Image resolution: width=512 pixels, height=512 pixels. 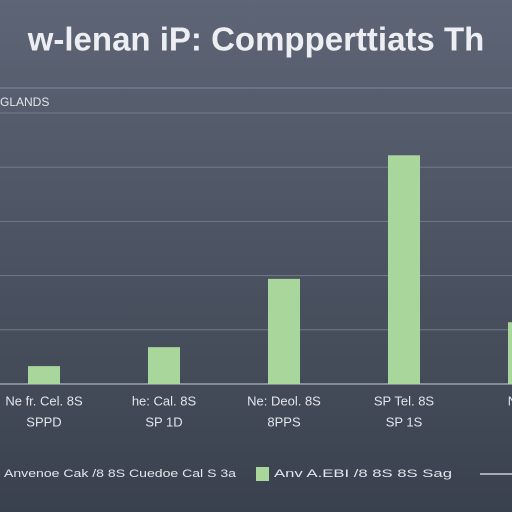 What do you see at coordinates (43, 421) in the screenshot?
I see `x-tick-sublabel: SPPD` at bounding box center [43, 421].